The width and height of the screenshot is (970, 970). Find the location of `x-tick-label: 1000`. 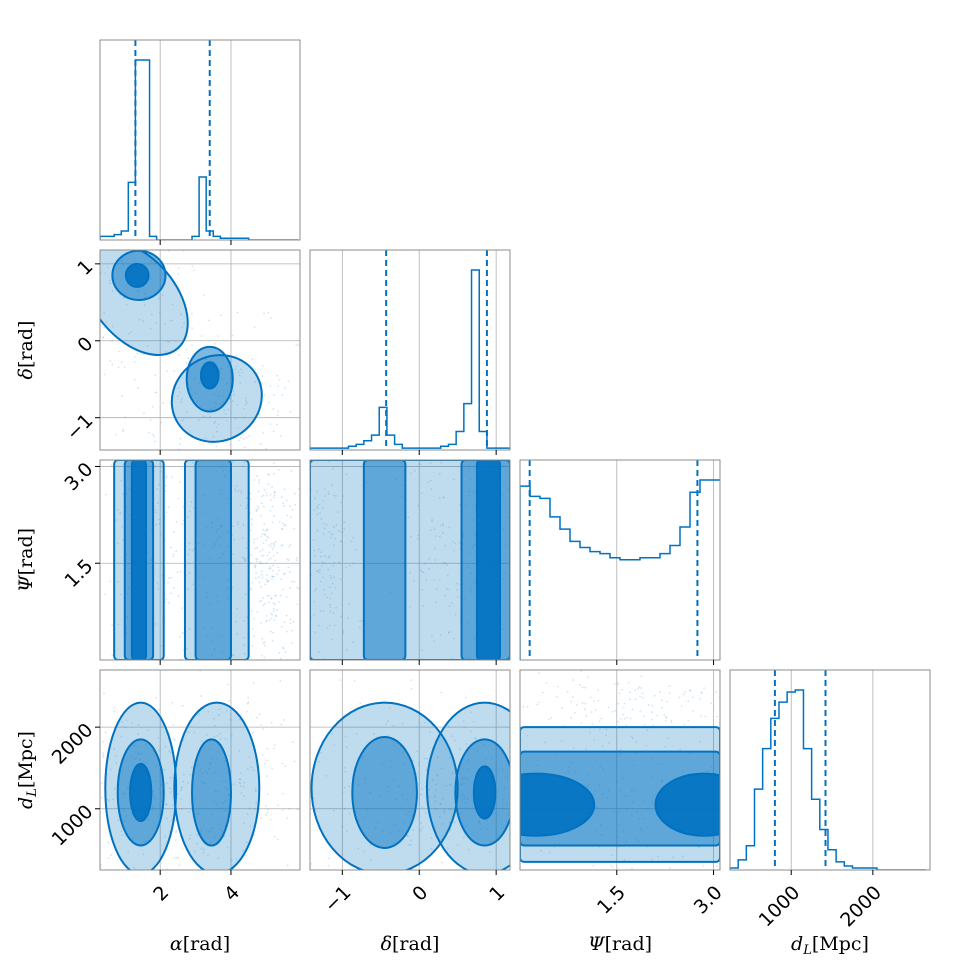

x-tick-label: 1000 is located at coordinates (780, 907).